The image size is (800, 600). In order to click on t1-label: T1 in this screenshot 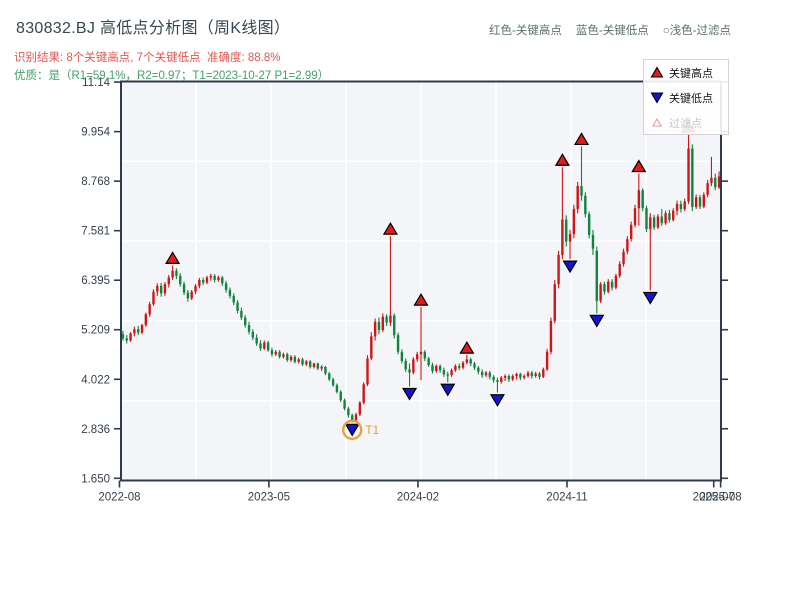, I will do `click(372, 430)`.